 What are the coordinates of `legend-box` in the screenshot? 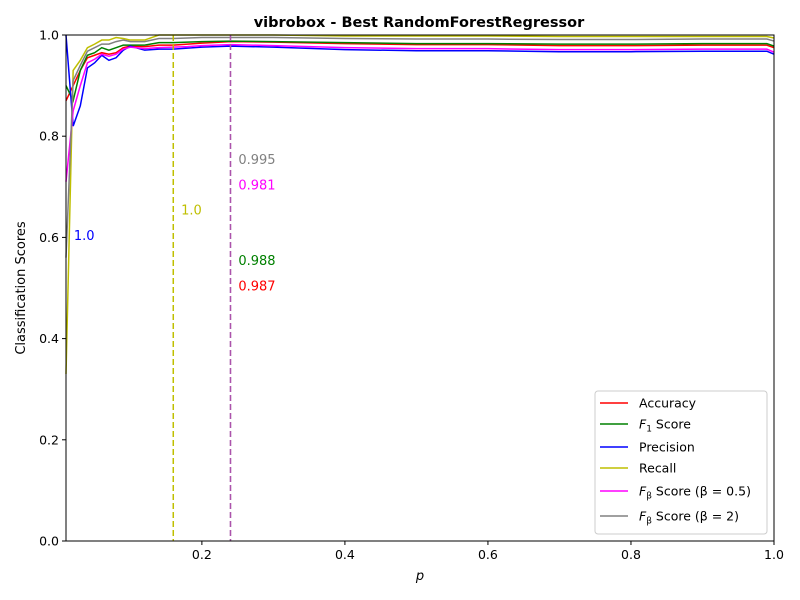 It's located at (681, 462).